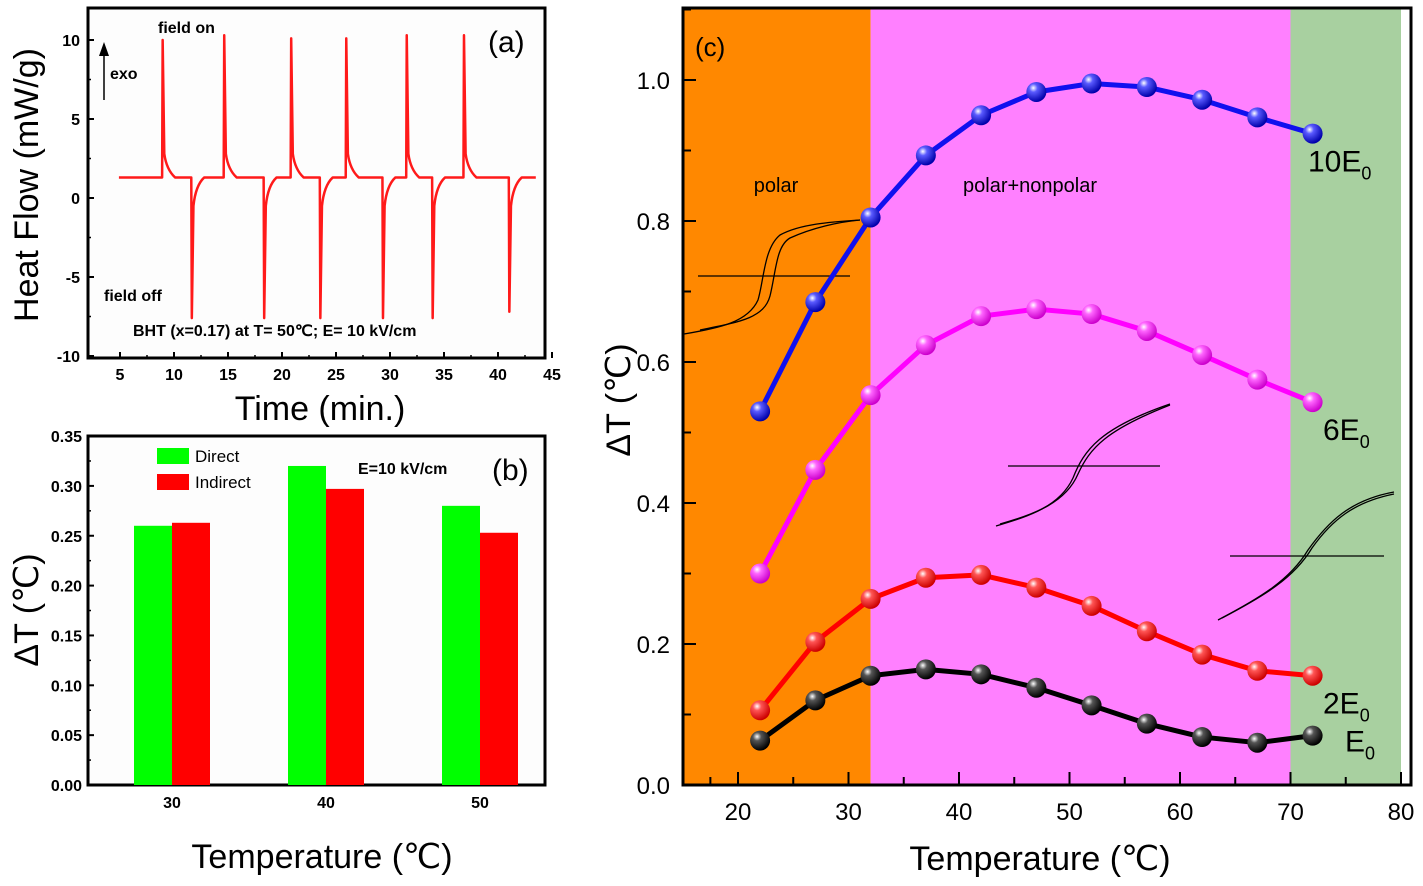  What do you see at coordinates (66, 736) in the screenshot?
I see `panel-b-y-tick-label: 0.05` at bounding box center [66, 736].